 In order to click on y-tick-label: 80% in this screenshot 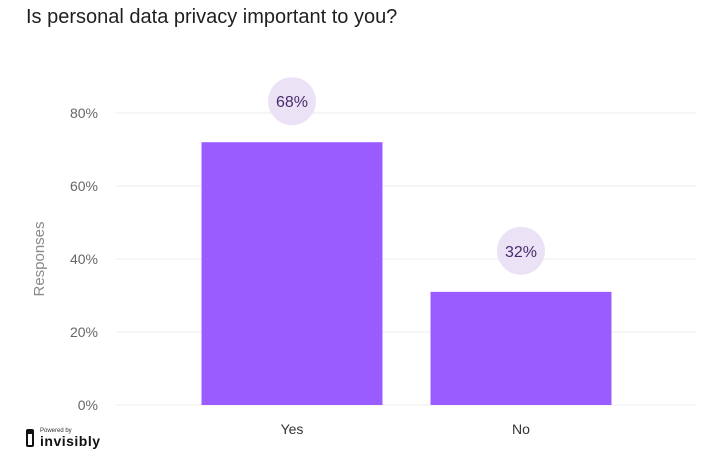, I will do `click(84, 113)`.